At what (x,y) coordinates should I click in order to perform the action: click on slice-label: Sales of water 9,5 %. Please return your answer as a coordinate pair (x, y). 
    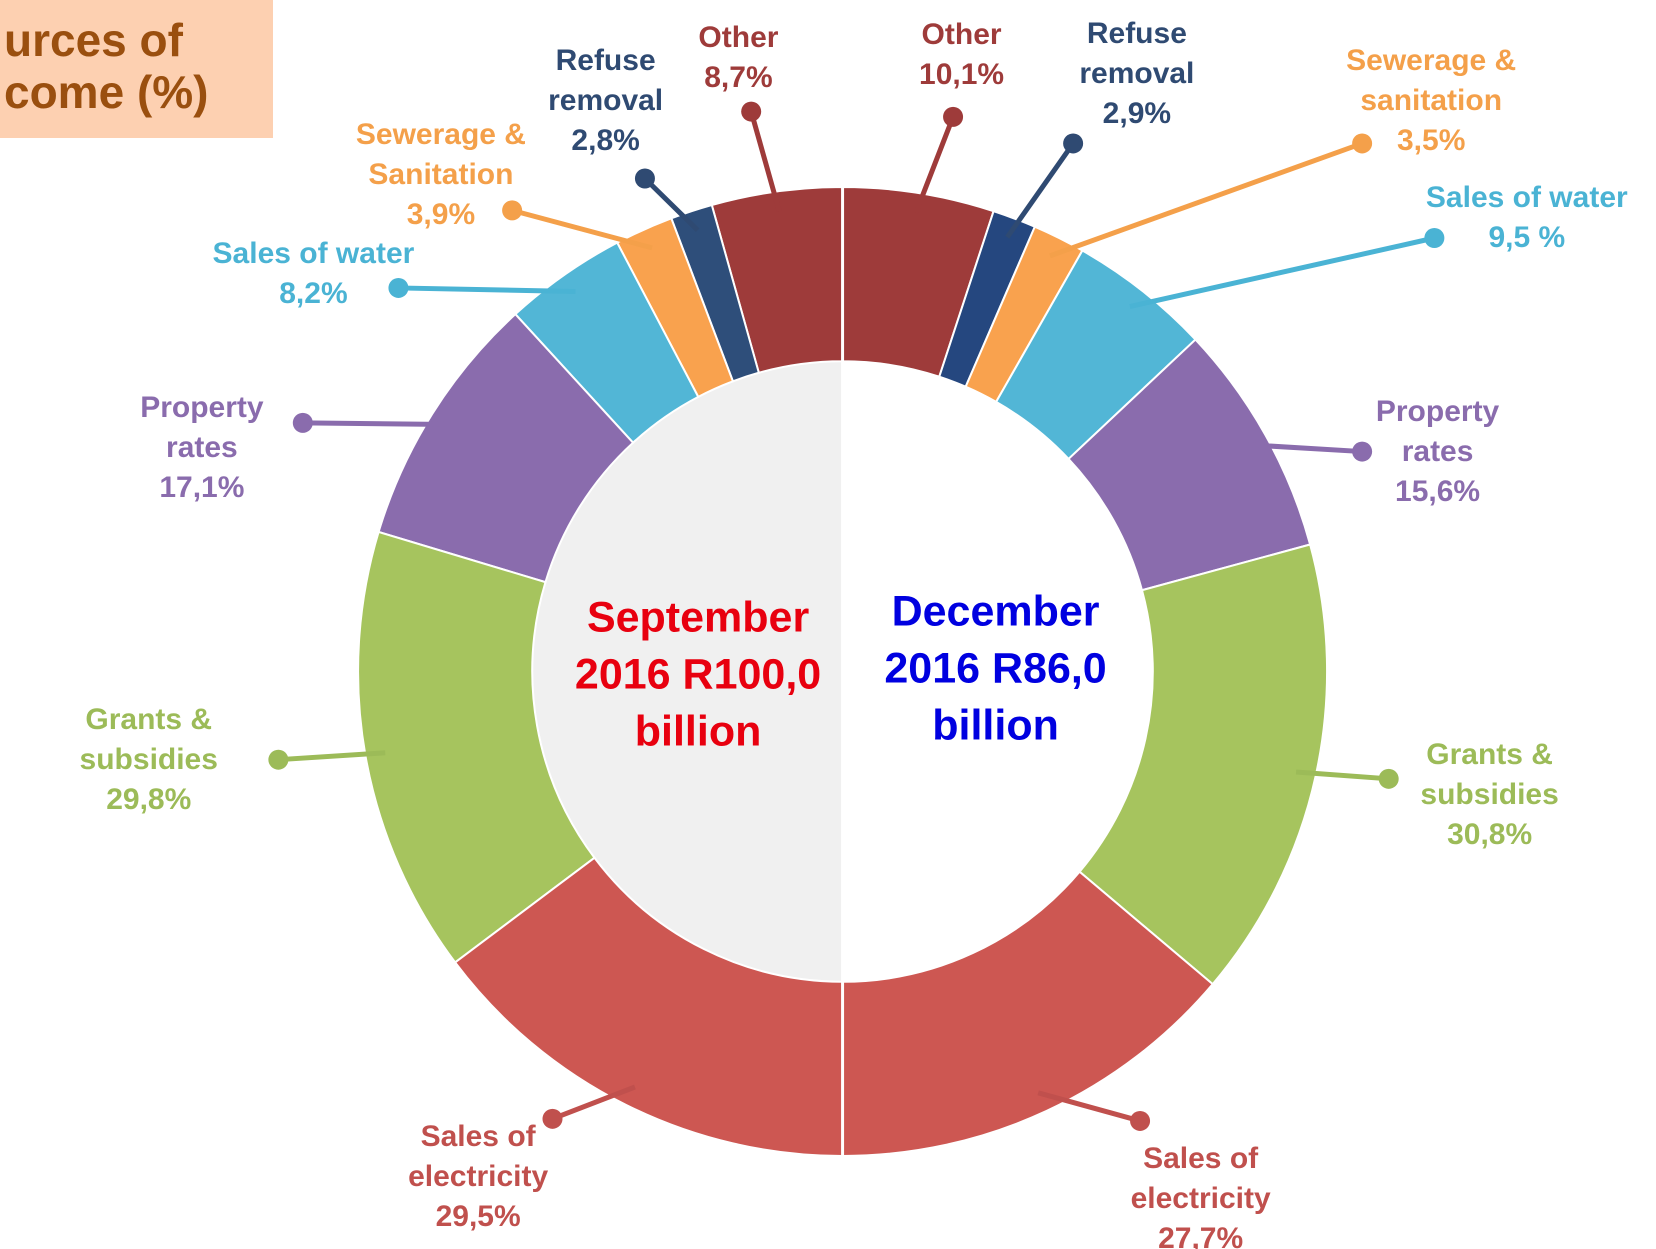
    Looking at the image, I should click on (1516, 218).